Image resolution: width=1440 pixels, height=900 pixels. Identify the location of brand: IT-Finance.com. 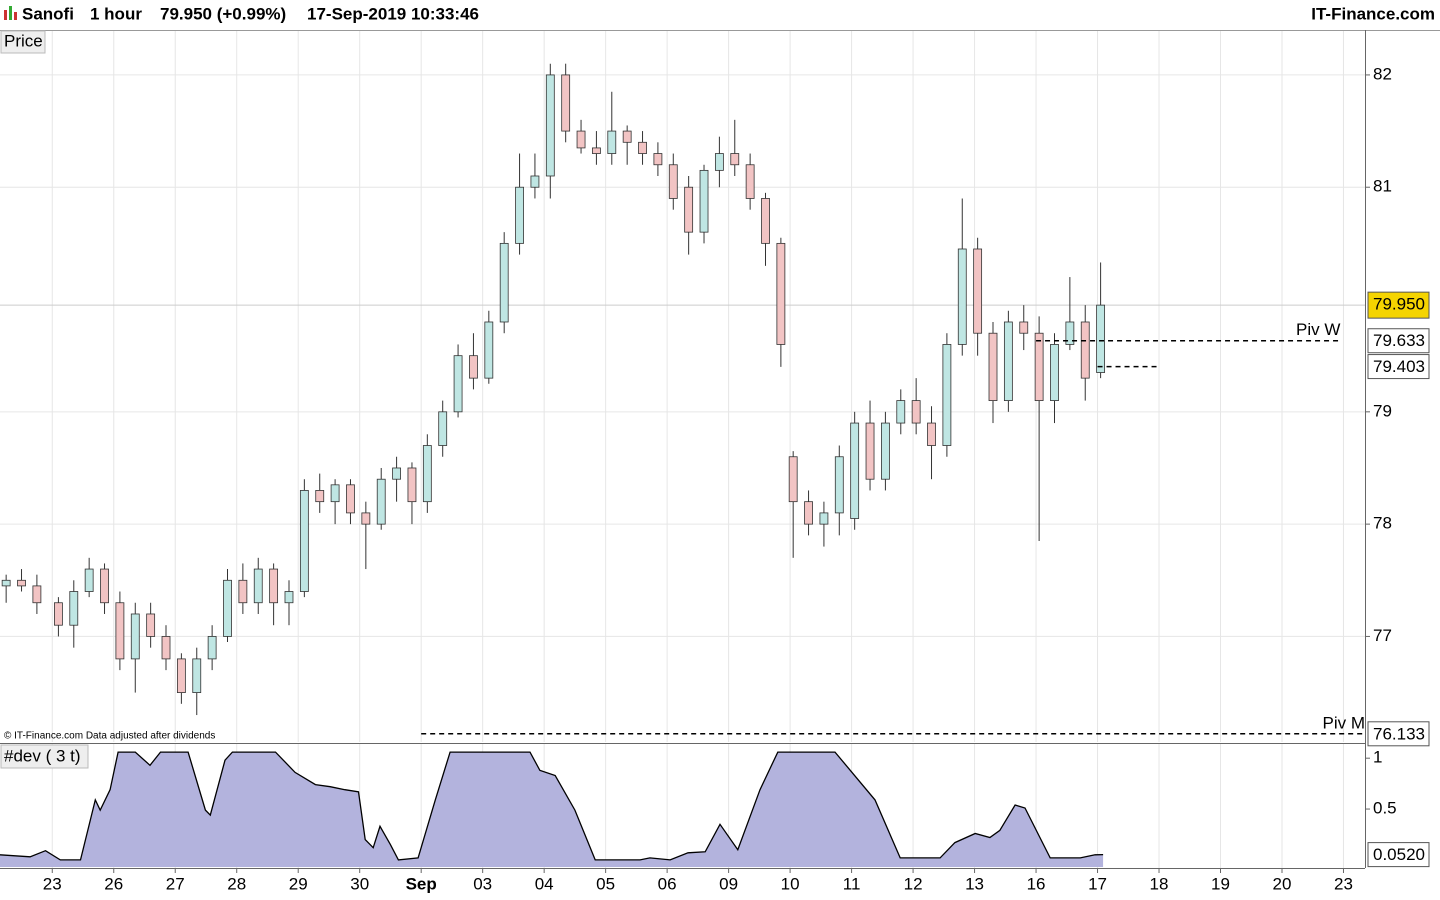
(1373, 13).